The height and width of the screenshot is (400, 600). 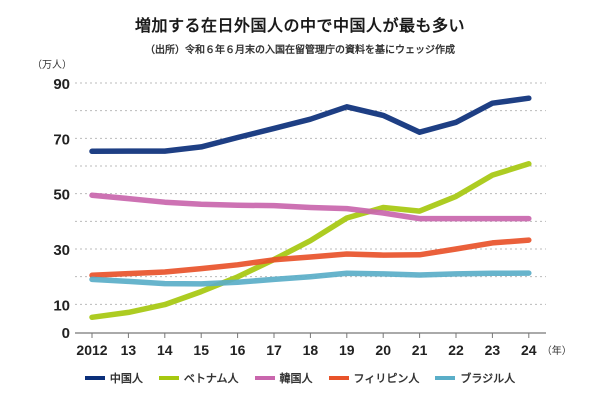 What do you see at coordinates (61, 195) in the screenshot?
I see `y-tick-label: 50` at bounding box center [61, 195].